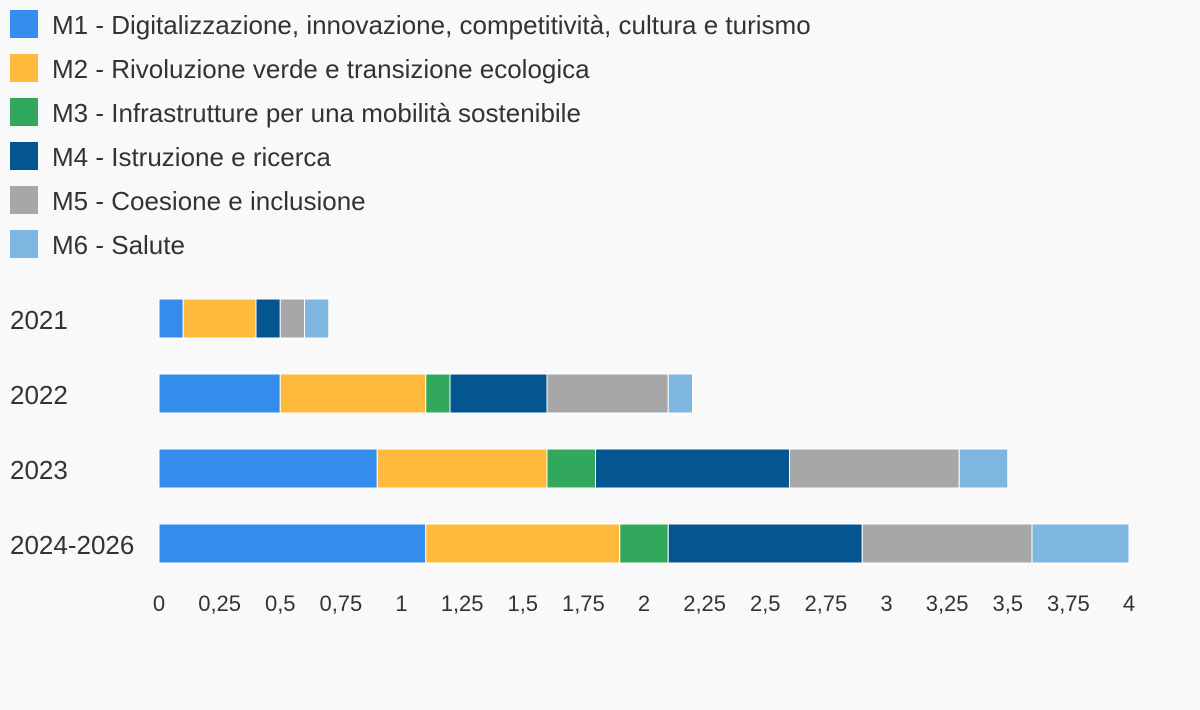 The height and width of the screenshot is (710, 1200). Describe the element at coordinates (219, 318) in the screenshot. I see `bar-2021-m2` at that location.